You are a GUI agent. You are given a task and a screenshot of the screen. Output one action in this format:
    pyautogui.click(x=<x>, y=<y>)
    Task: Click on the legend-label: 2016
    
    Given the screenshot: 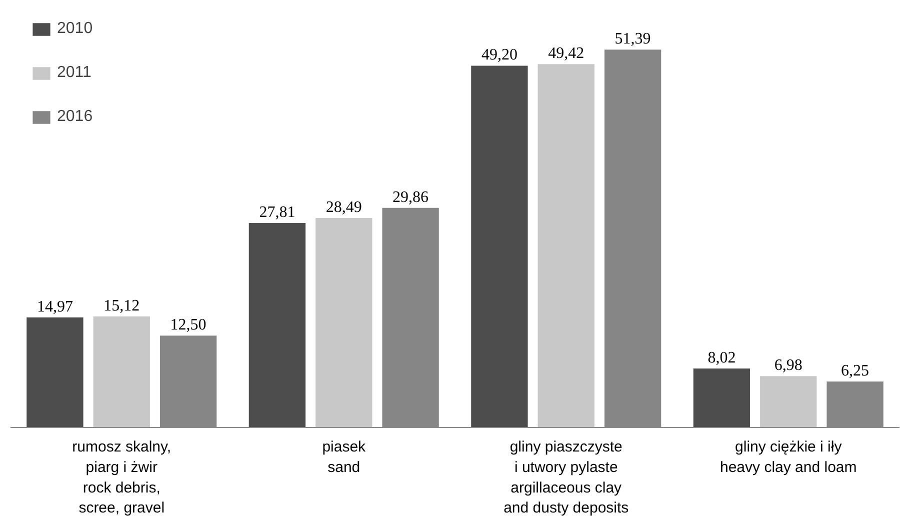 What is the action you would take?
    pyautogui.click(x=75, y=117)
    